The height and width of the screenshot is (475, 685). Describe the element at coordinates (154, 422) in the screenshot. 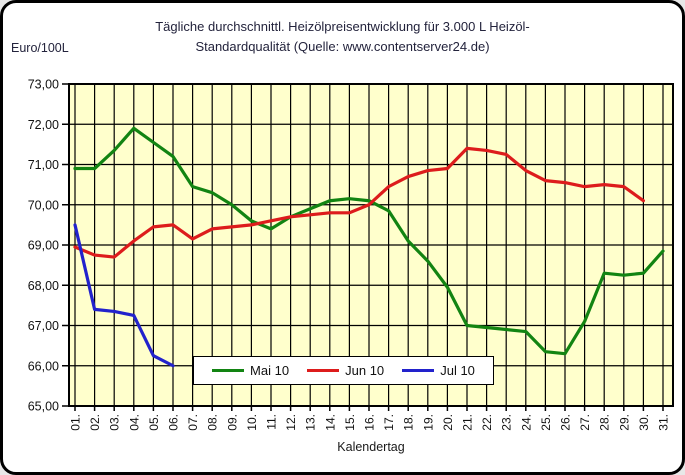

I see `x-tick-label: 05.` at that location.